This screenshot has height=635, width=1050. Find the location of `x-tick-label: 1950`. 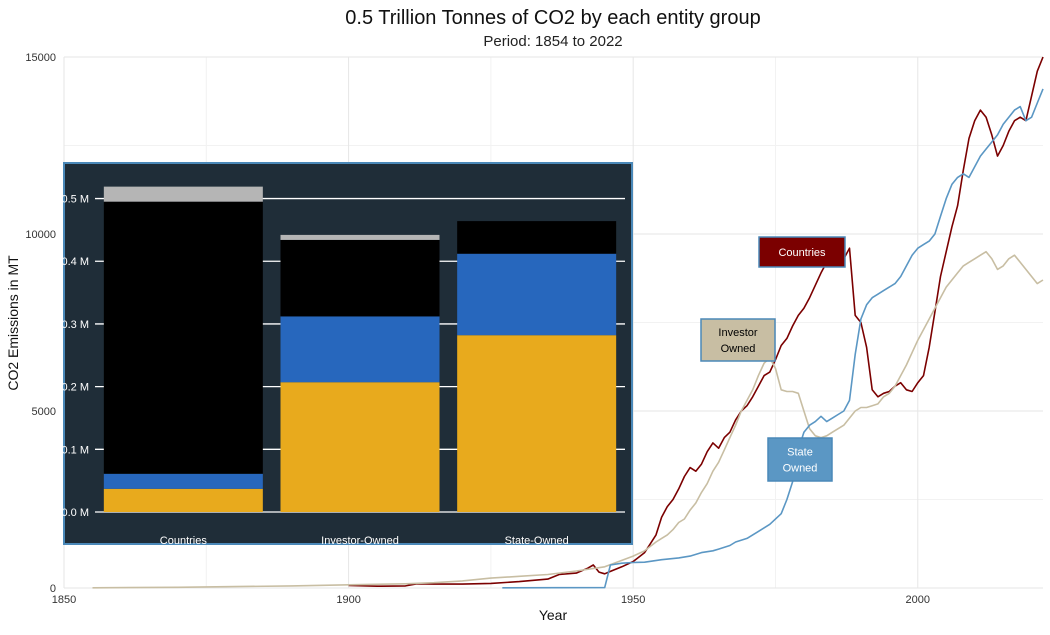

x-tick-label: 1950 is located at coordinates (633, 600).